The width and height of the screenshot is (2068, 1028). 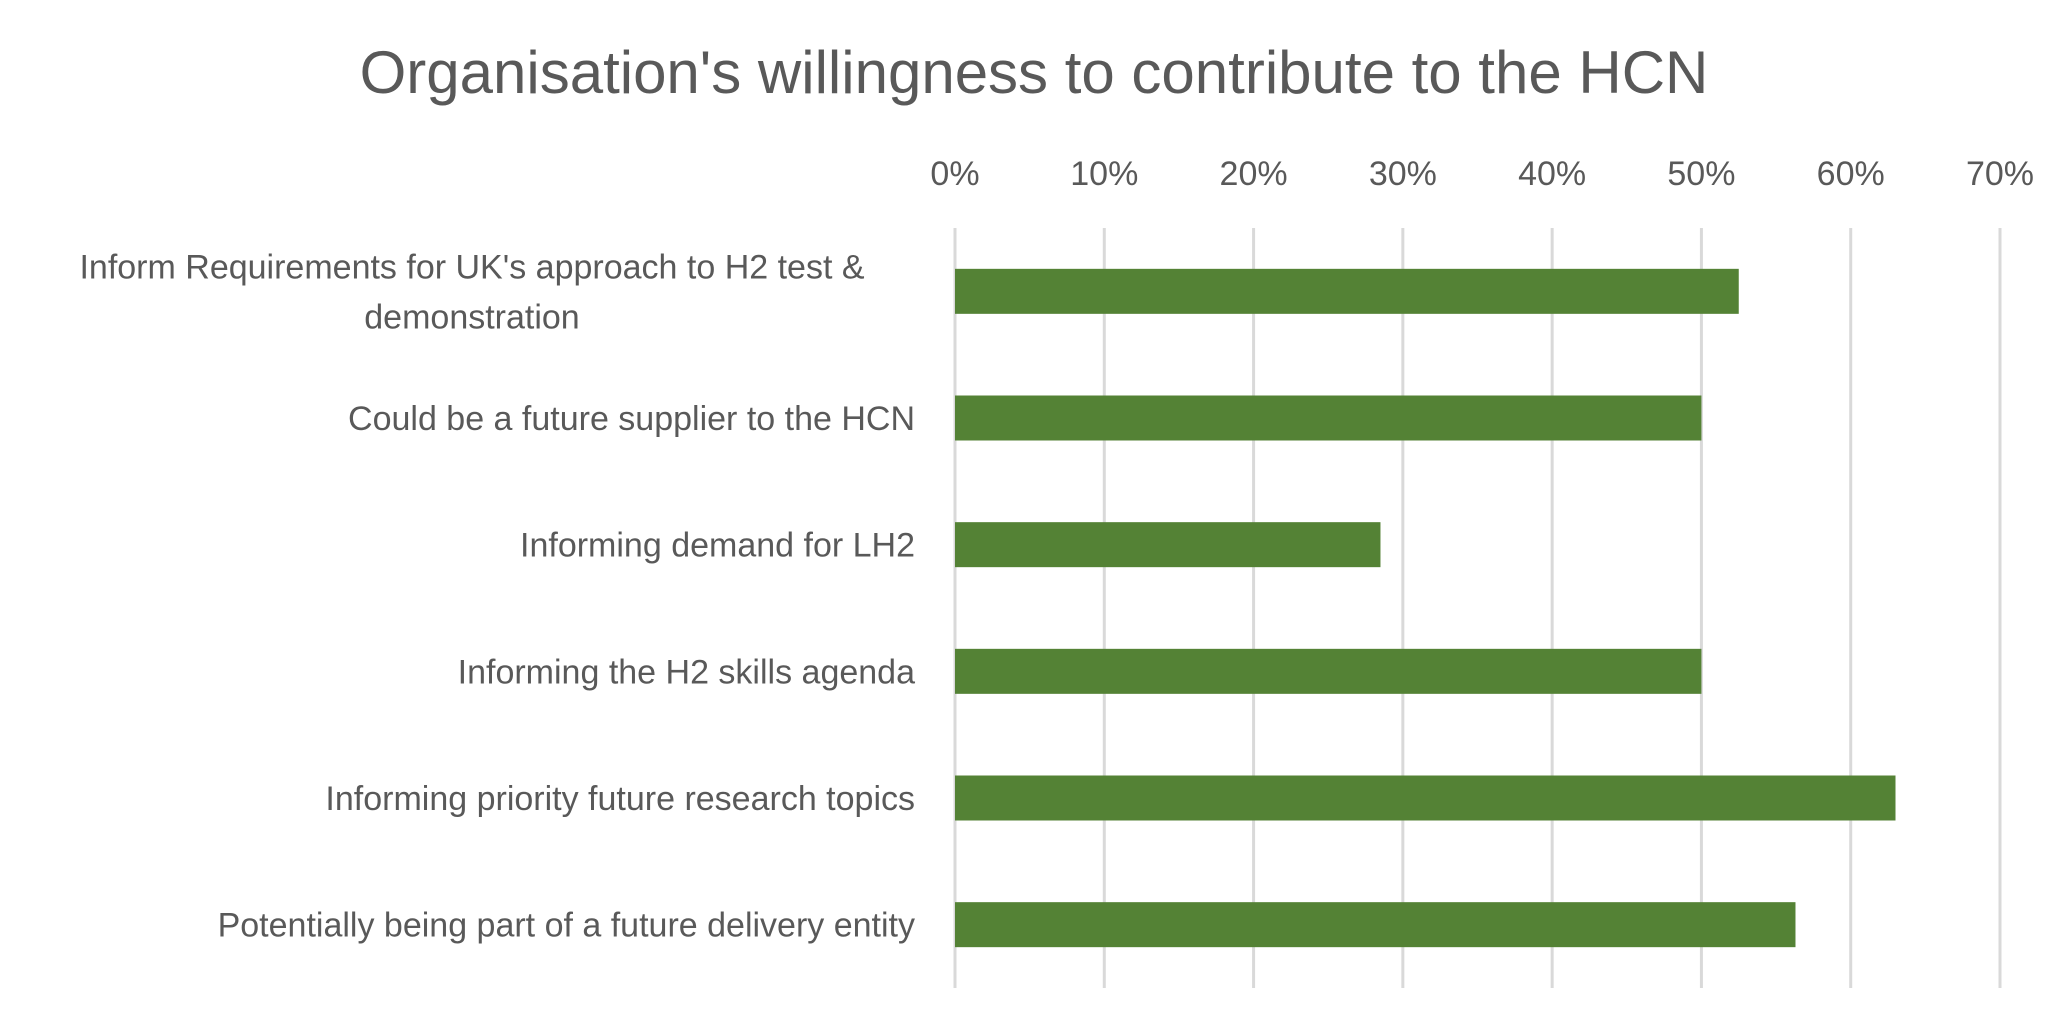 What do you see at coordinates (1254, 174) in the screenshot?
I see `x-tick-label: 20%` at bounding box center [1254, 174].